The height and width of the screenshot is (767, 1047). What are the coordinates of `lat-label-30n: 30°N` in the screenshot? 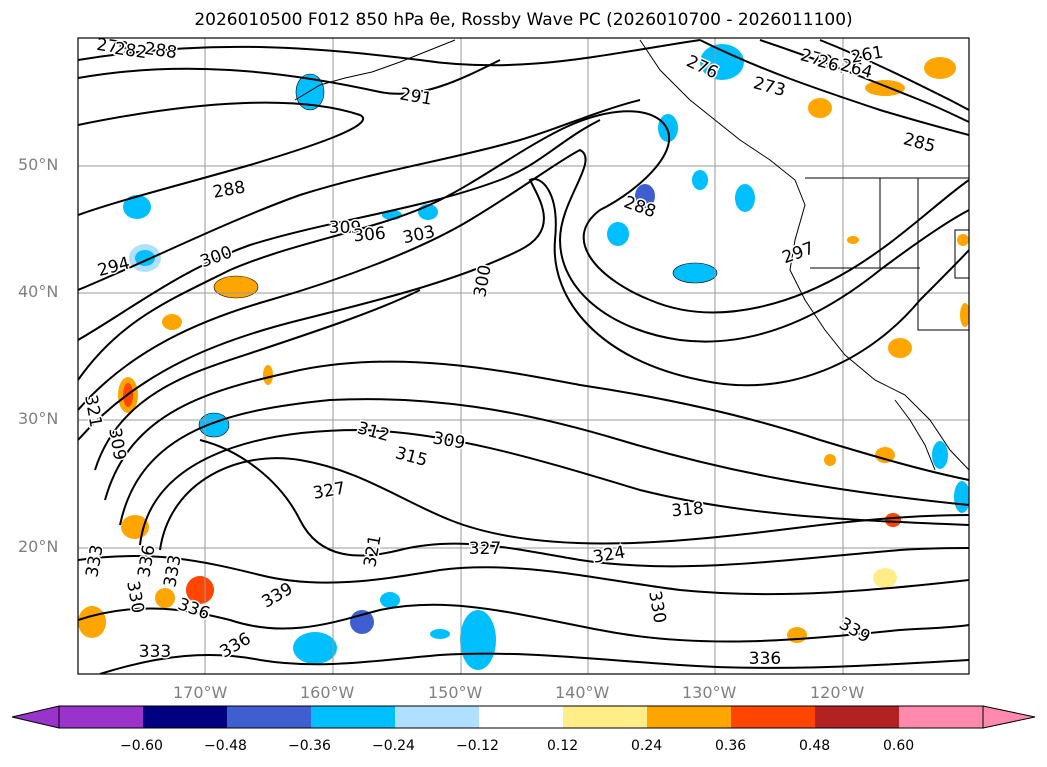 It's located at (38, 418).